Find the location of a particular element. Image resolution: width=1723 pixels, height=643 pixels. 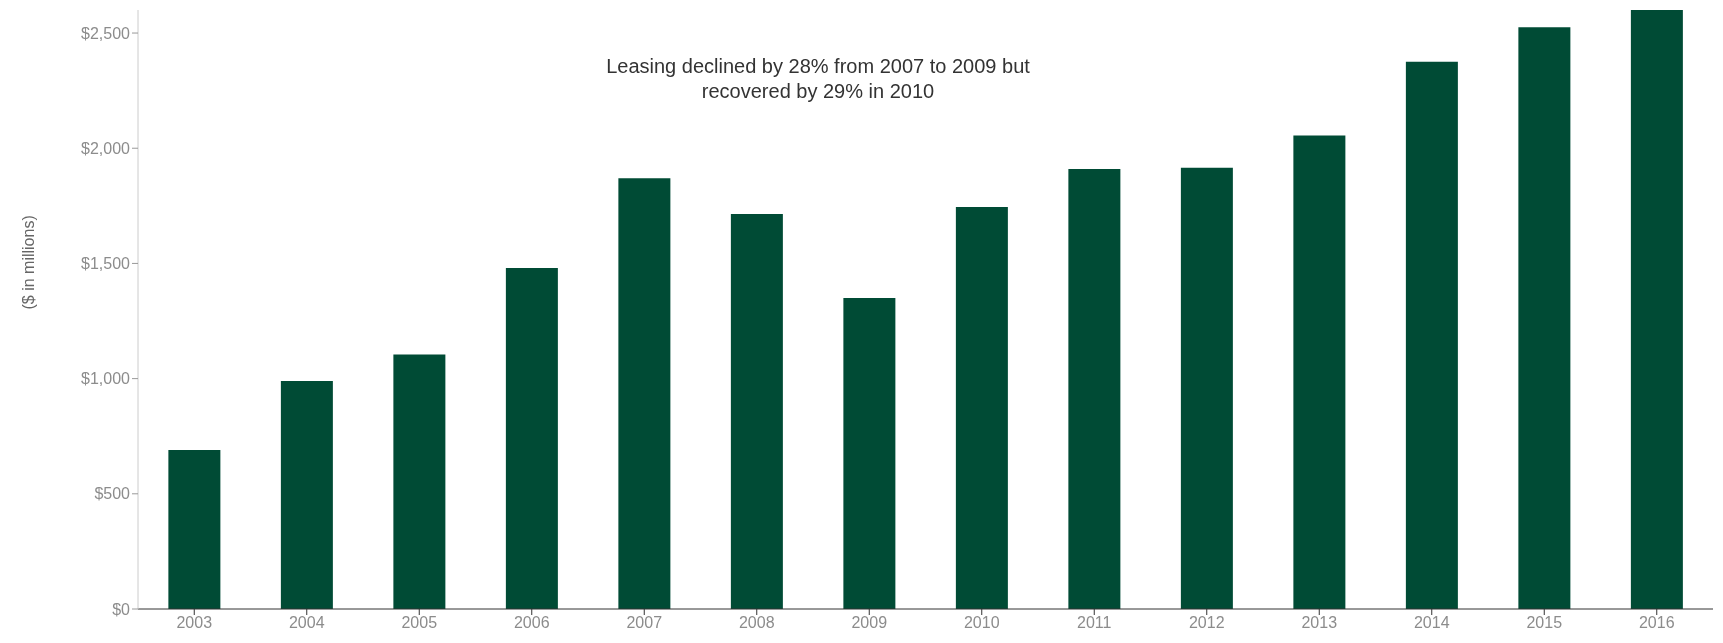

x-tick-label: 2010 is located at coordinates (981, 623).